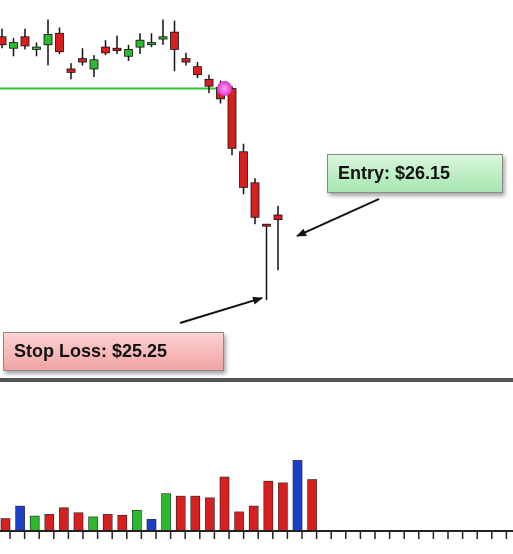 The width and height of the screenshot is (513, 554). Describe the element at coordinates (256, 534) in the screenshot. I see `time-axis` at that location.